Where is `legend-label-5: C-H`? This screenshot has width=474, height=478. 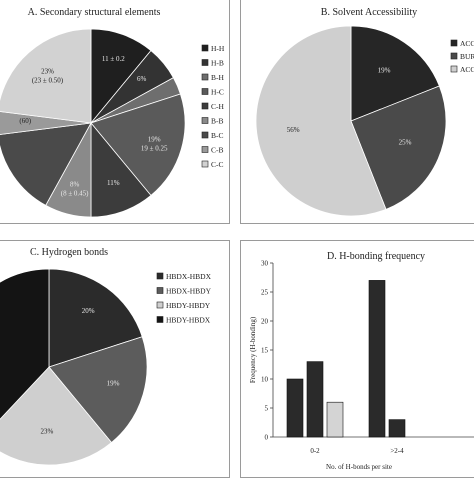
legend-label-5: C-H is located at coordinates (218, 106).